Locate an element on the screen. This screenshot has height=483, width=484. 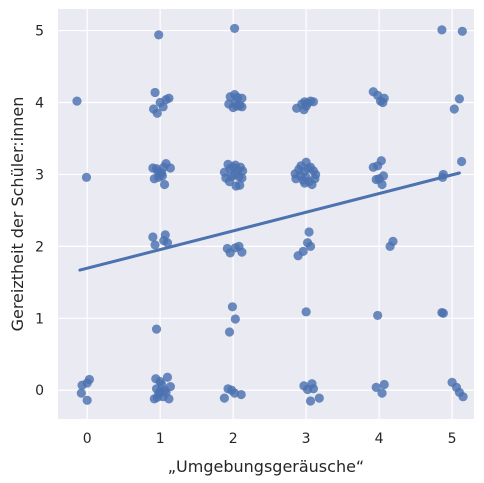
x-tick-labels: 0 1 2 3 4 5 is located at coordinates (270, 439).